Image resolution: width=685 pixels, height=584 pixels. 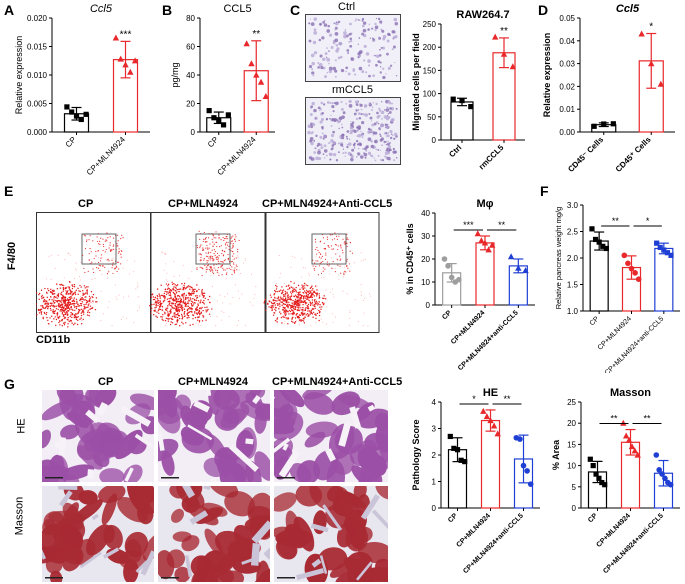 What do you see at coordinates (329, 249) in the screenshot?
I see `gate-cp-mln-anti` at bounding box center [329, 249].